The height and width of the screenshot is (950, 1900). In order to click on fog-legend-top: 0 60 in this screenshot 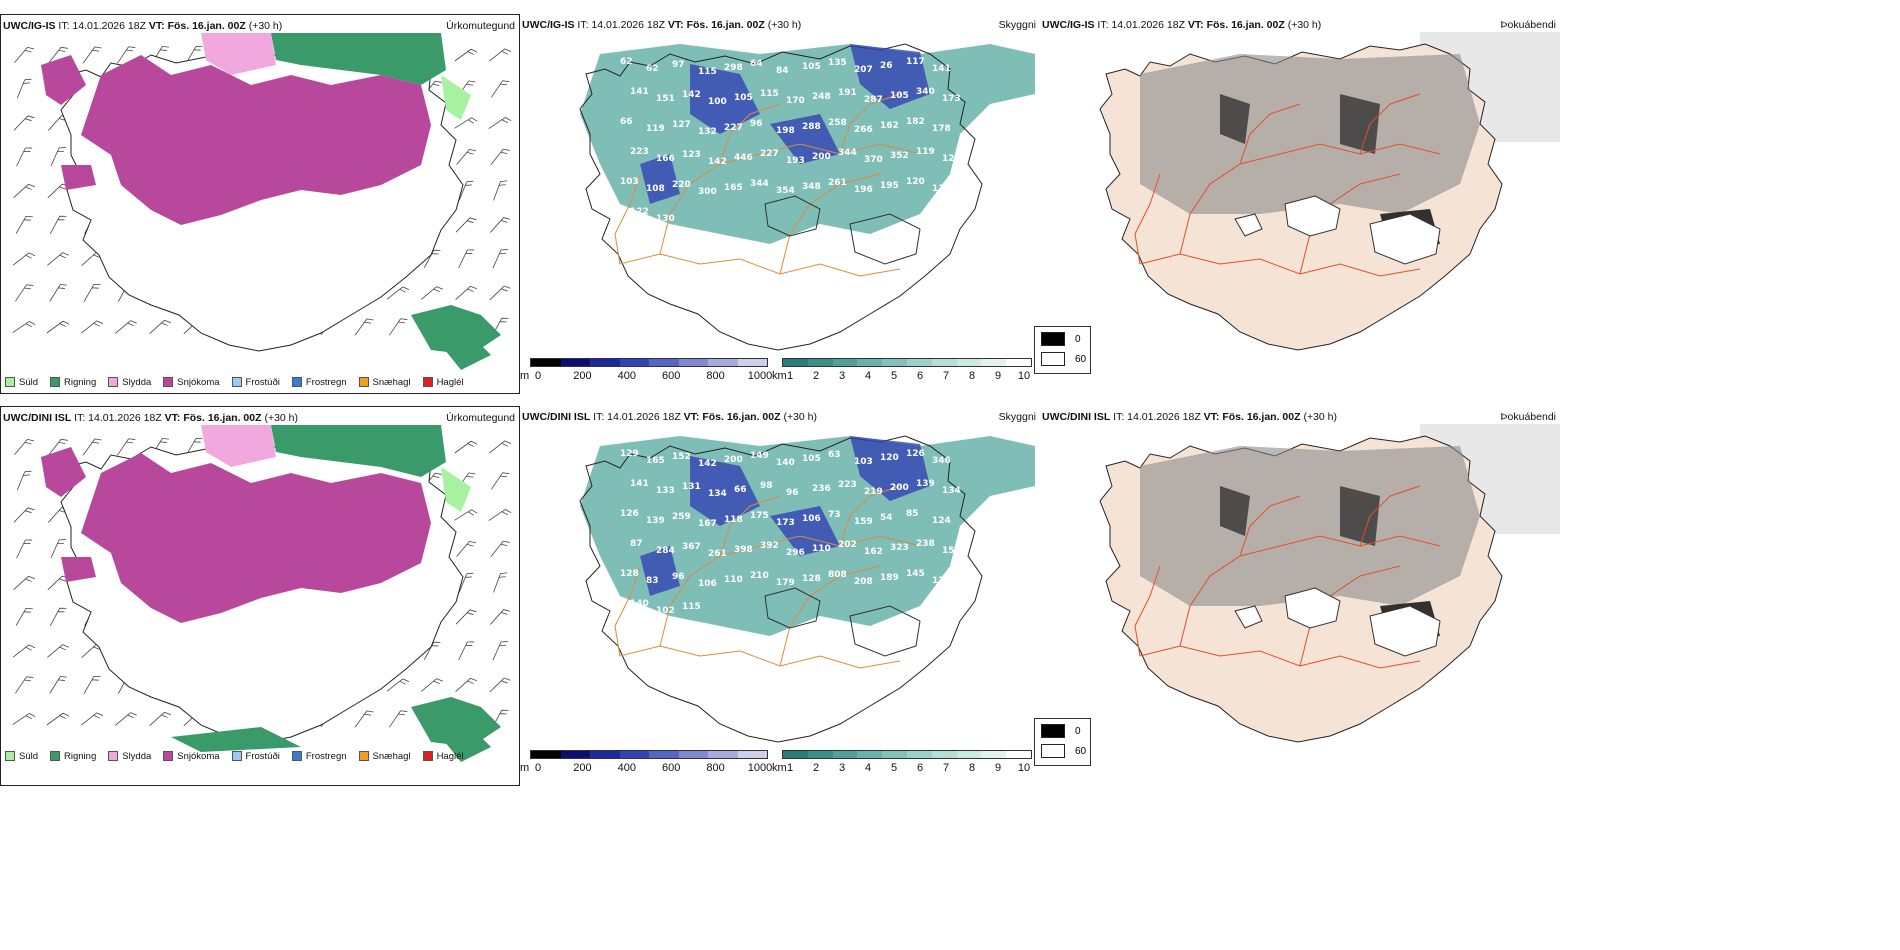, I will do `click(1062, 350)`.